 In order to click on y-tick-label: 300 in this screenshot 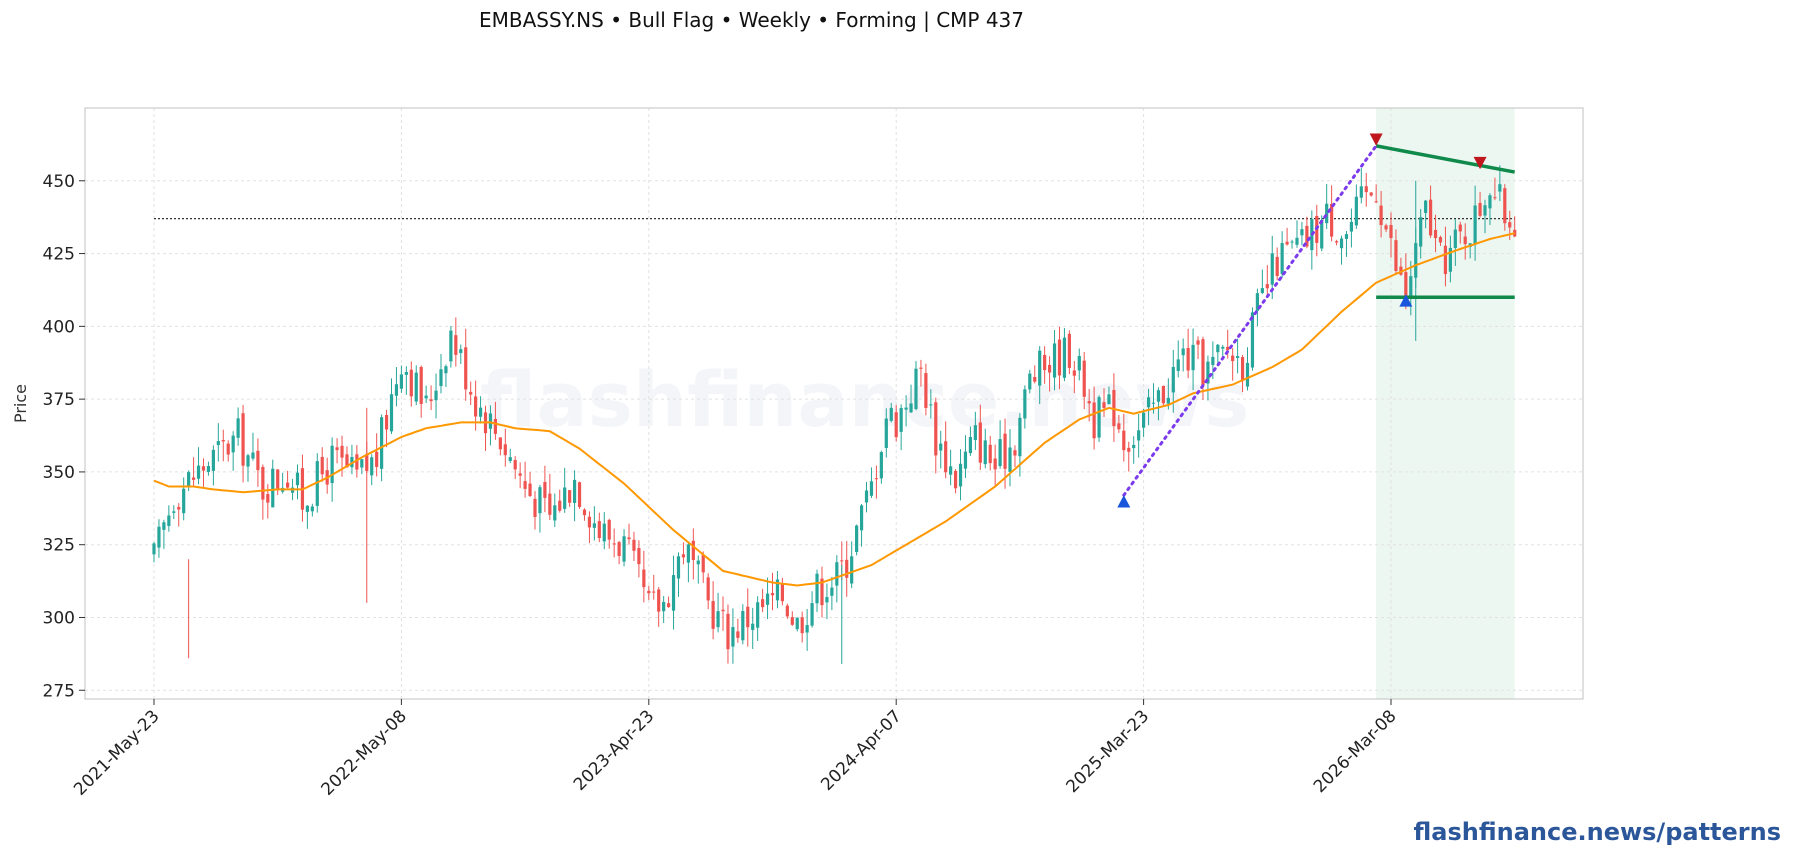, I will do `click(59, 618)`.